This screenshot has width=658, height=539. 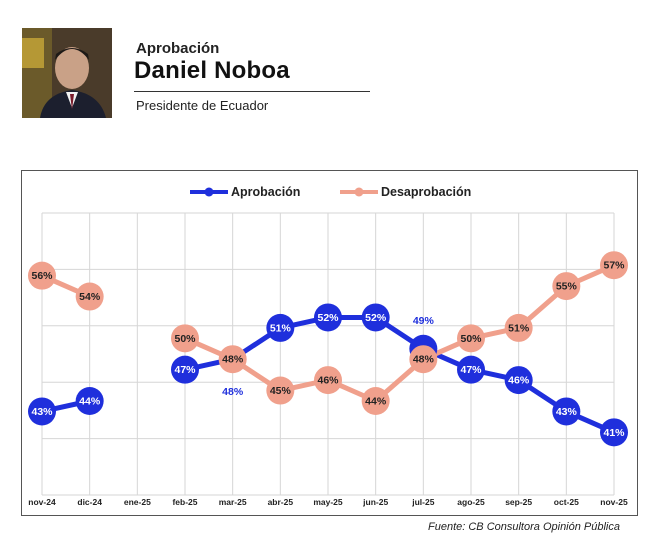 I want to click on title-divider, so click(x=252, y=91).